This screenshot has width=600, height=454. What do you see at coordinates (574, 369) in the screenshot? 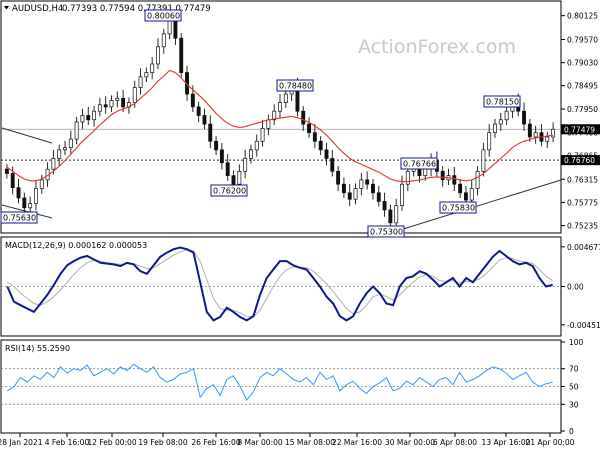
I see `rsi-axis-label: 70` at bounding box center [574, 369].